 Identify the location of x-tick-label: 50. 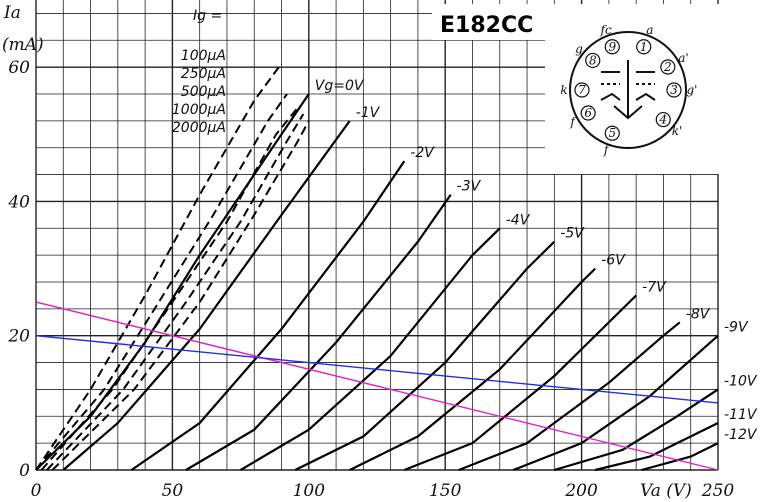
(173, 491).